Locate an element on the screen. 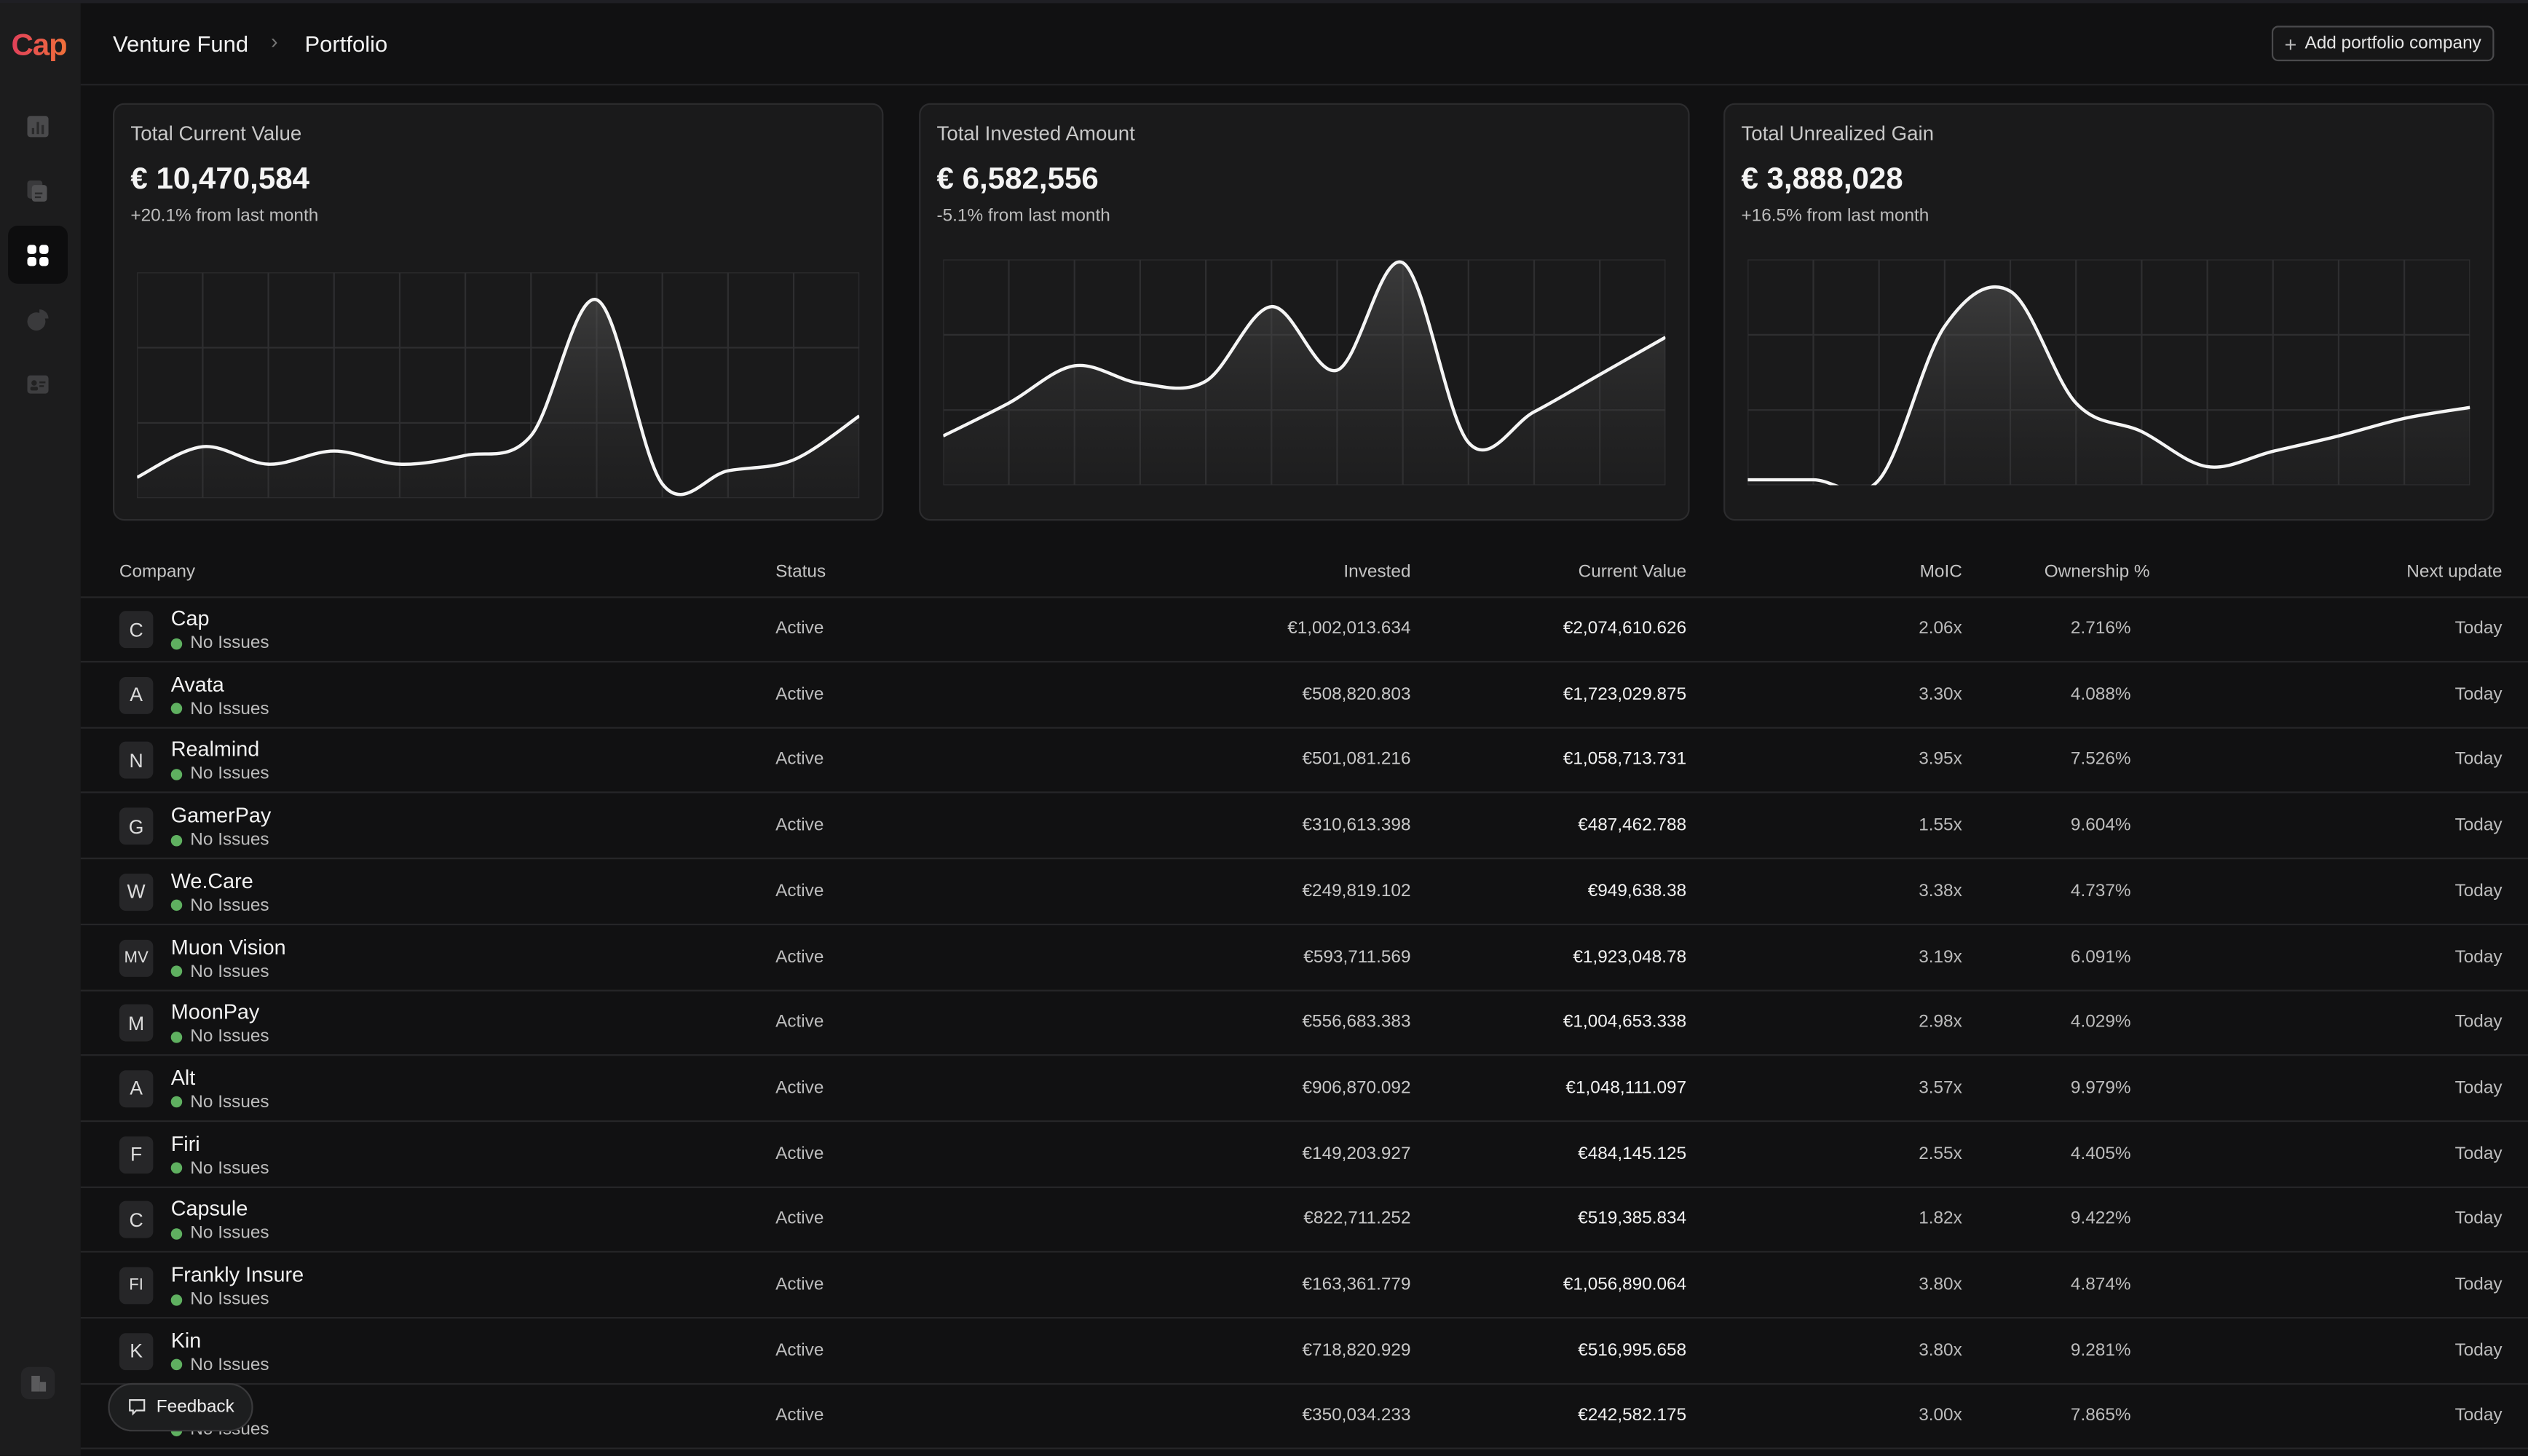 The width and height of the screenshot is (2528, 1456). company-name: Avata is located at coordinates (197, 683).